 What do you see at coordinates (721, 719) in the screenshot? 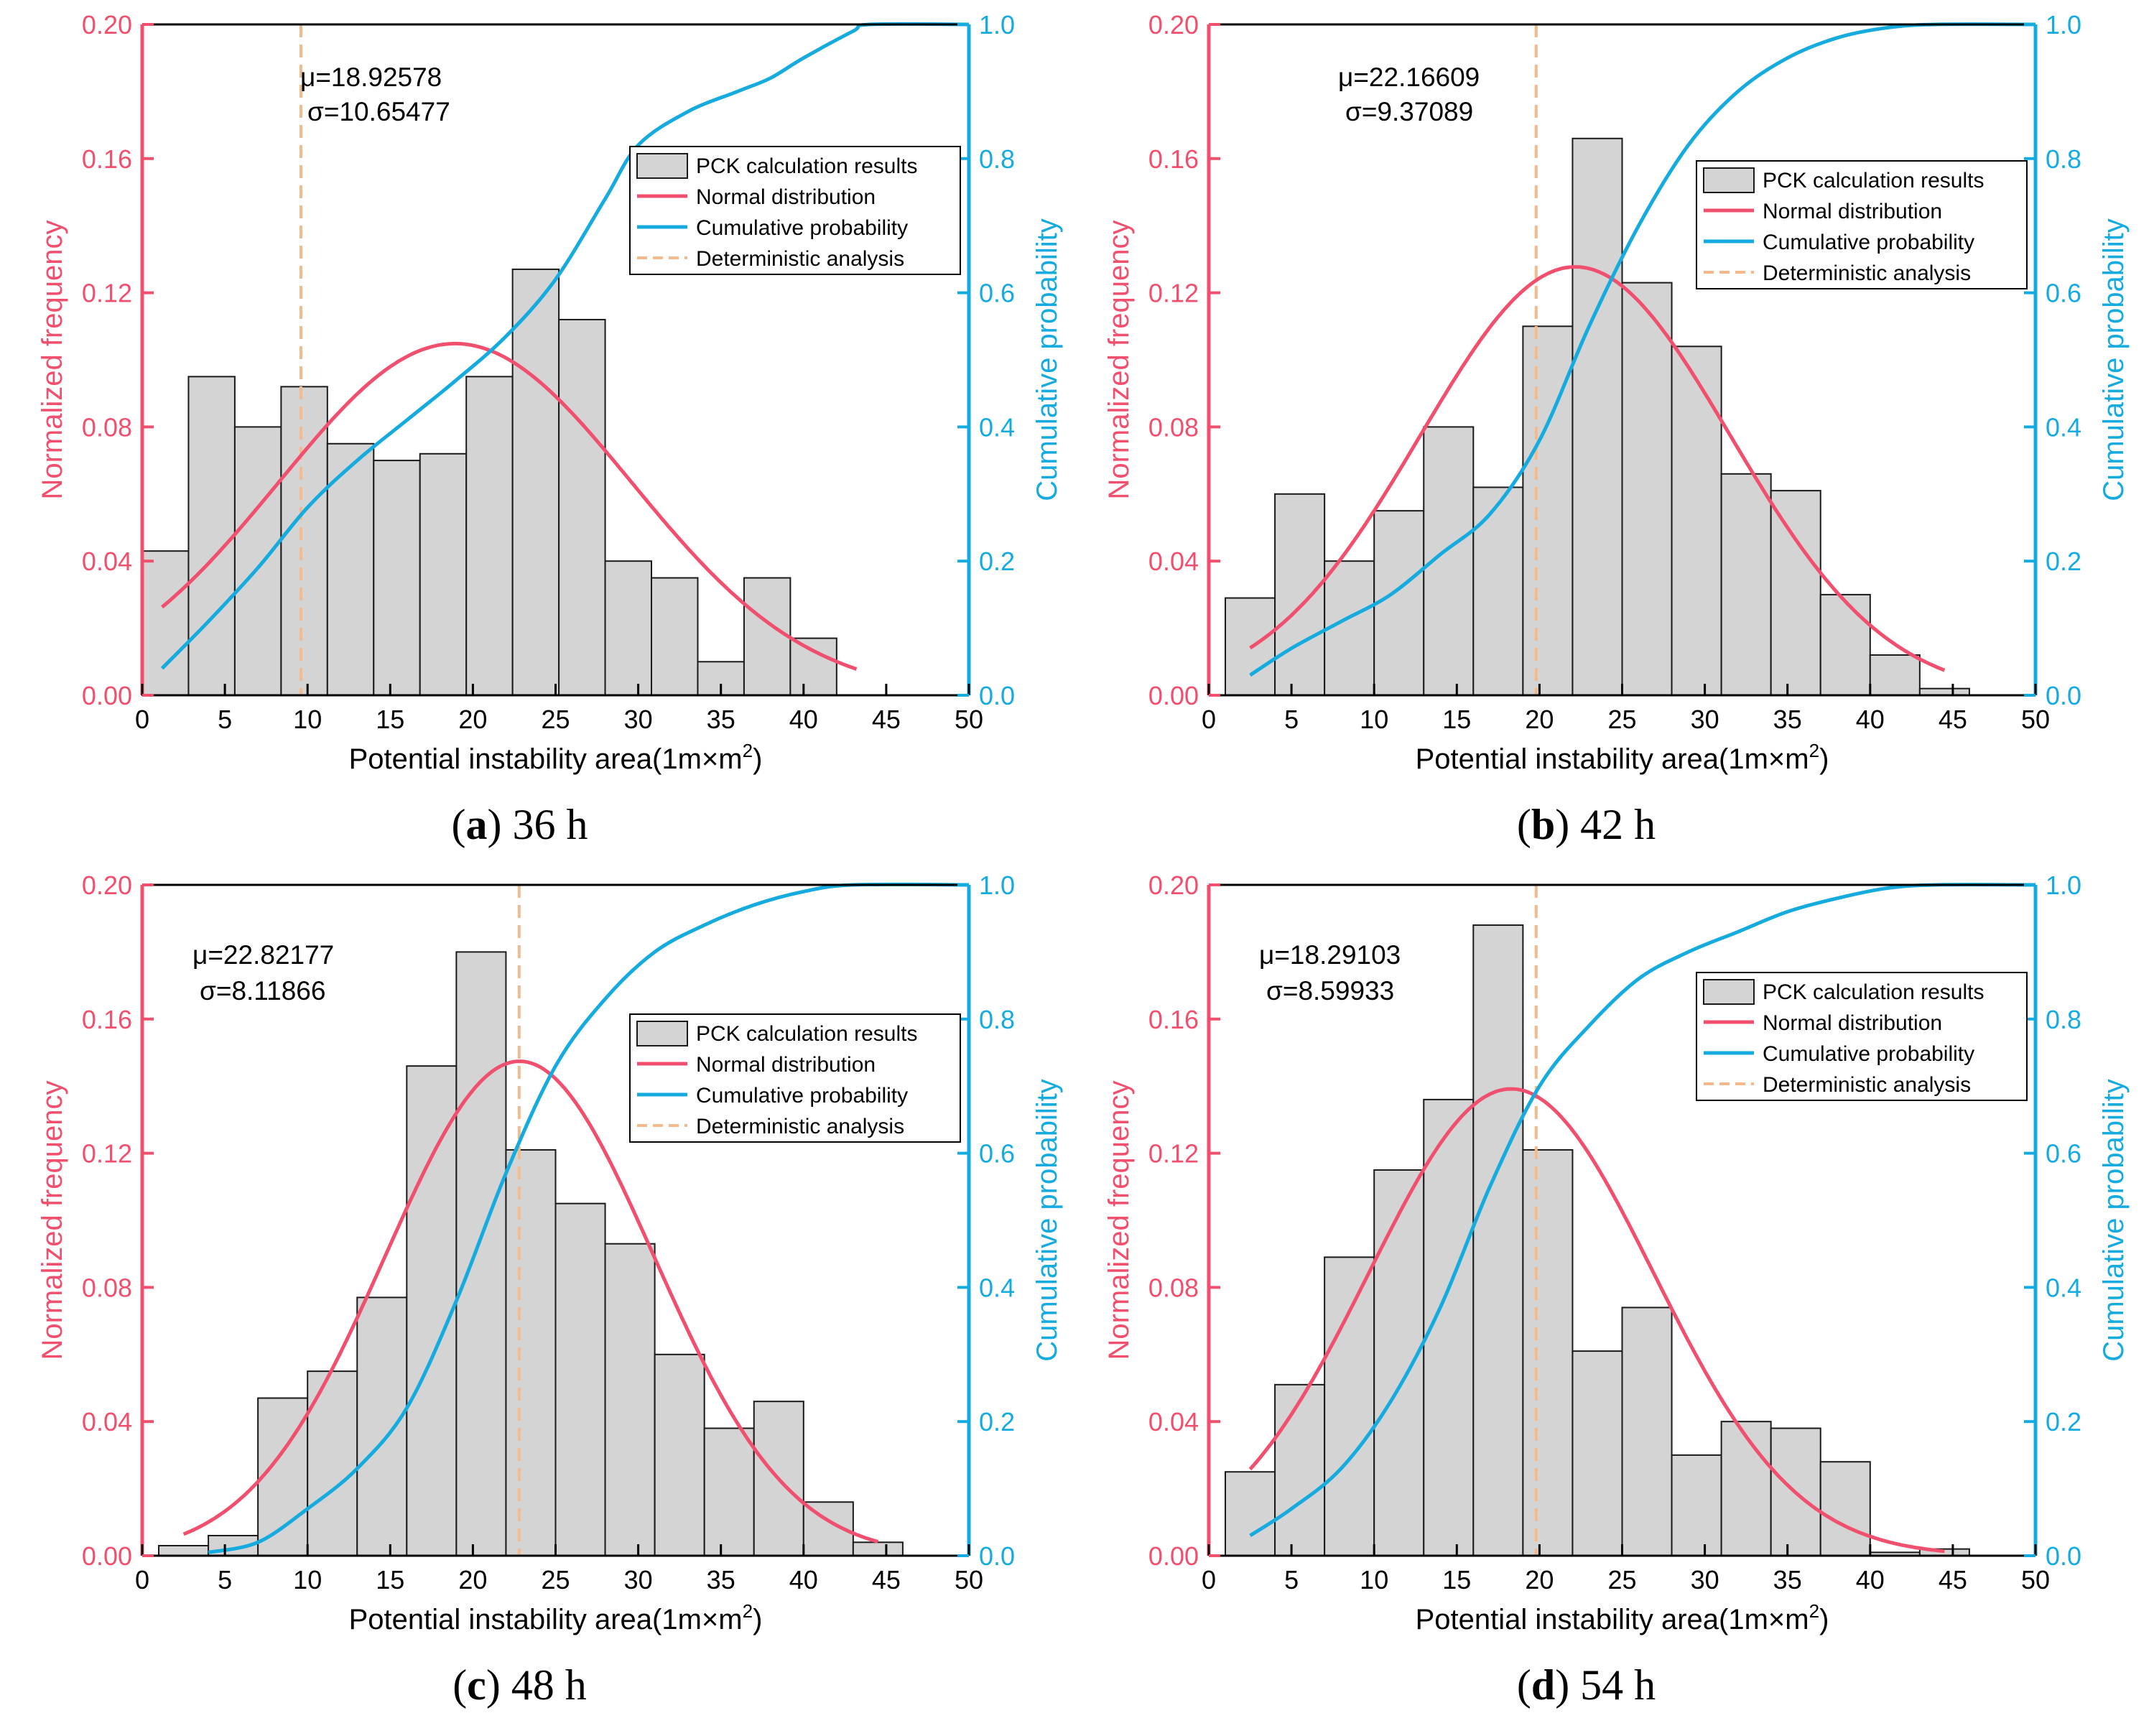
I see `x-tick-label: 35` at bounding box center [721, 719].